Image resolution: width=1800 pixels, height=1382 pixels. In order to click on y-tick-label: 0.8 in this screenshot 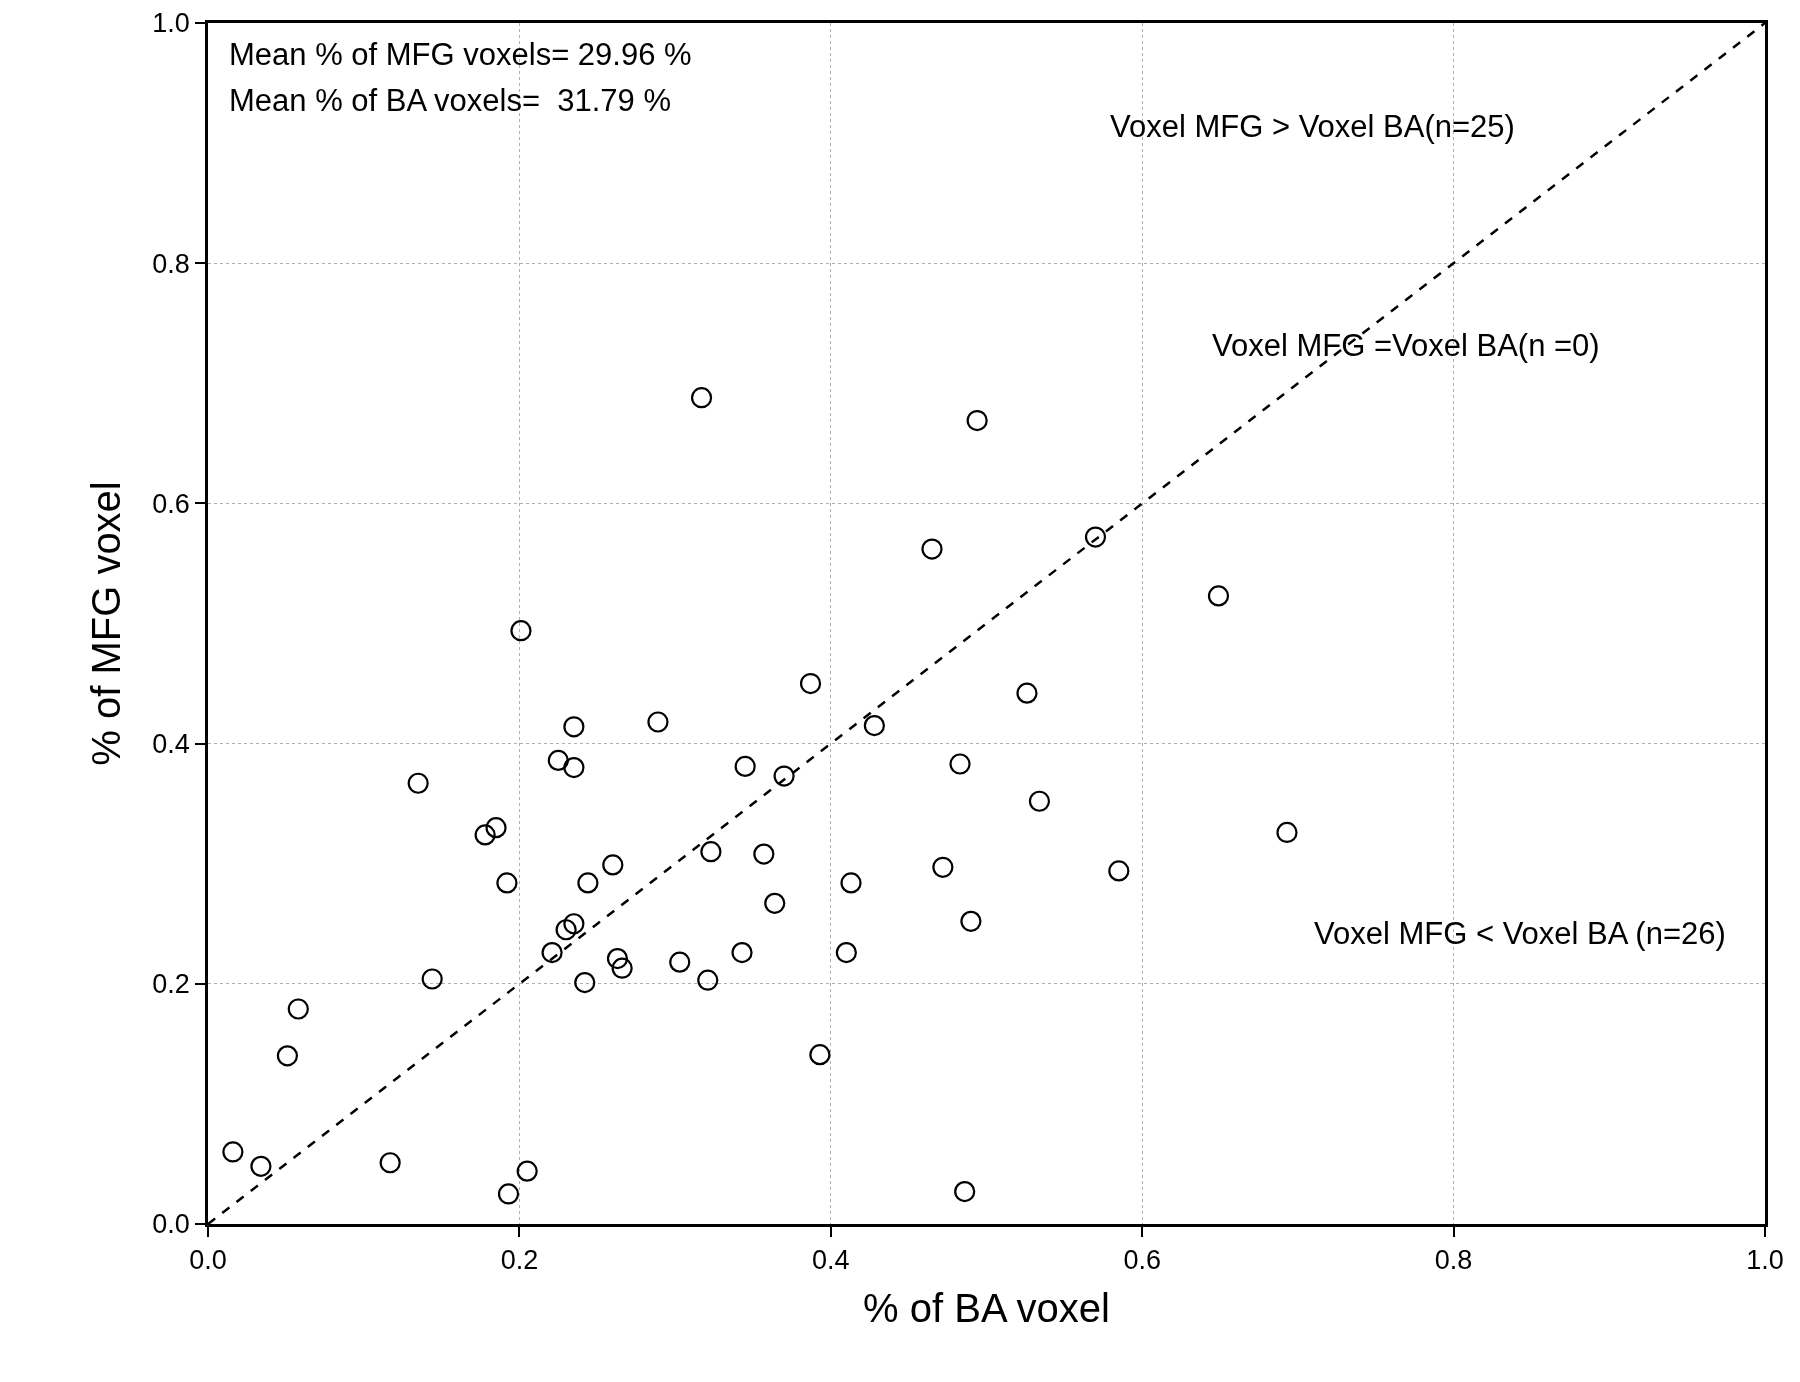, I will do `click(171, 263)`.